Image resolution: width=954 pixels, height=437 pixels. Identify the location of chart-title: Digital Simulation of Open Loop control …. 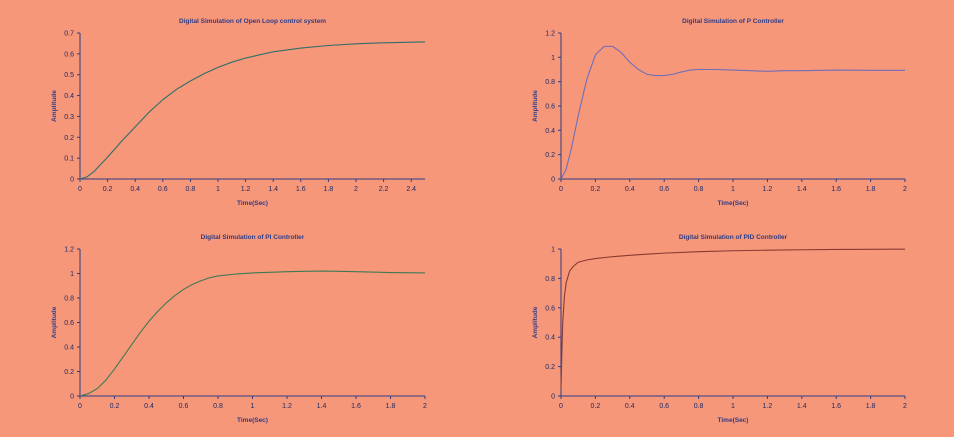
(252, 21).